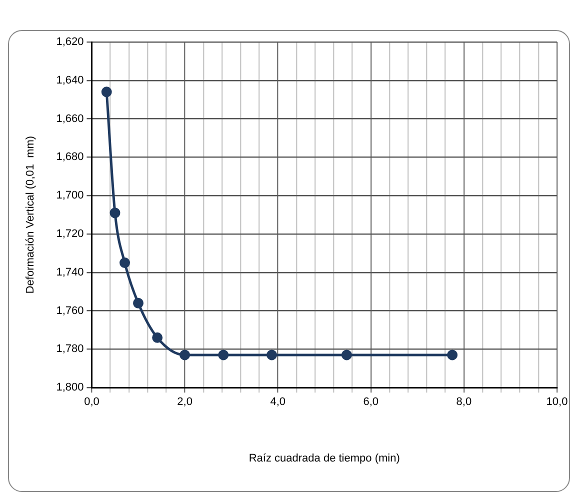 This screenshot has height=497, width=577. Describe the element at coordinates (30, 215) in the screenshot. I see `y-axis-title: Deformación Vertical (0,01 mm)` at that location.